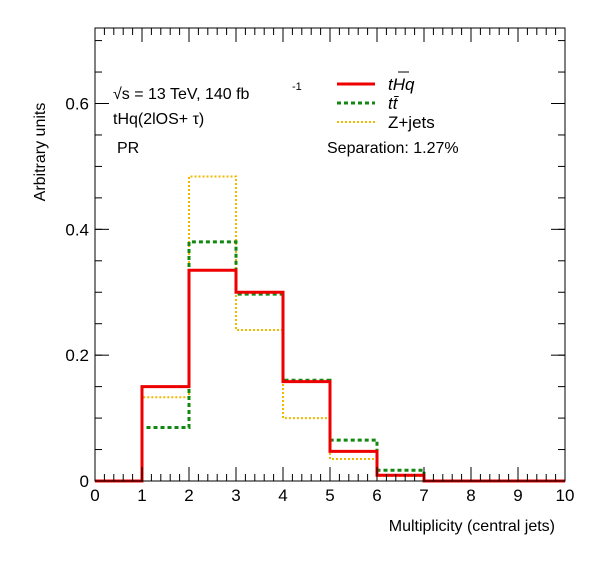  I want to click on separation-label: Separation: 1.27%, so click(393, 148).